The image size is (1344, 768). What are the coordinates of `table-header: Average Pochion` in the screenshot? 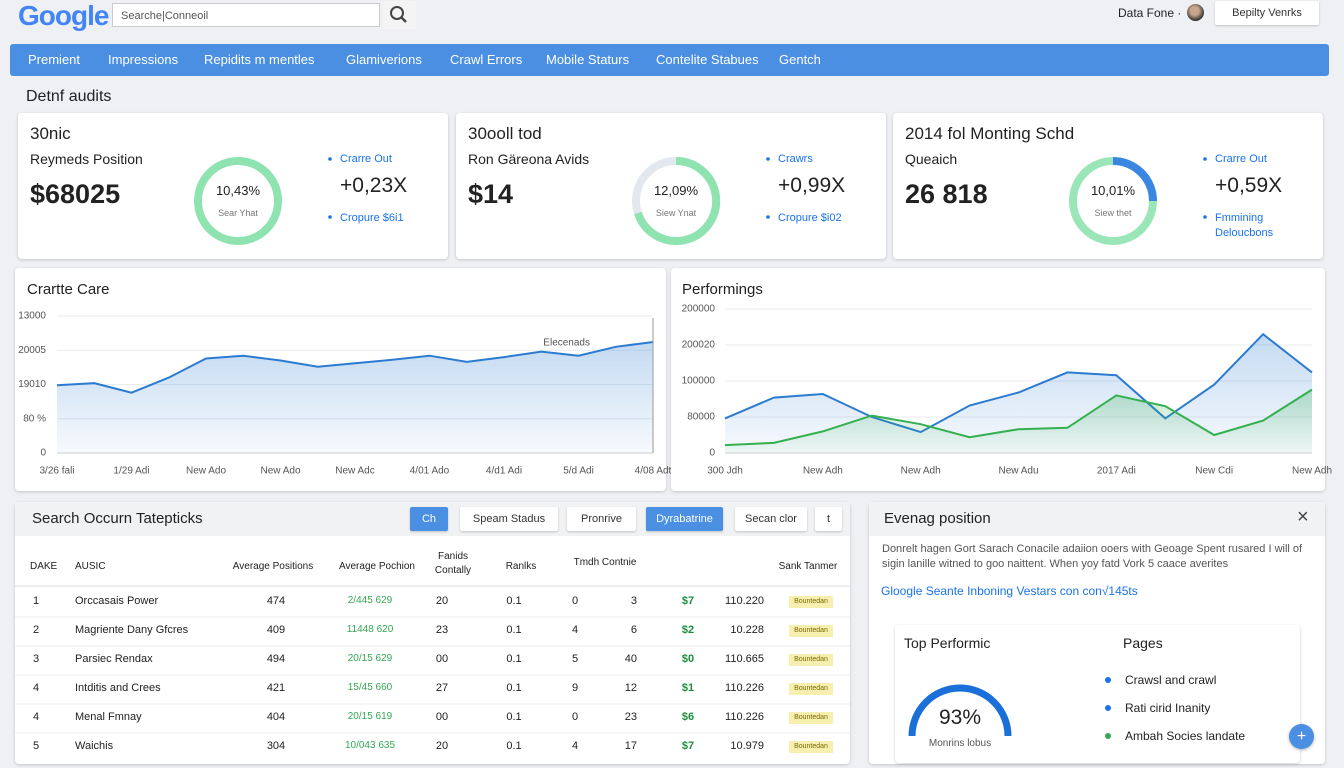 It's located at (377, 566).